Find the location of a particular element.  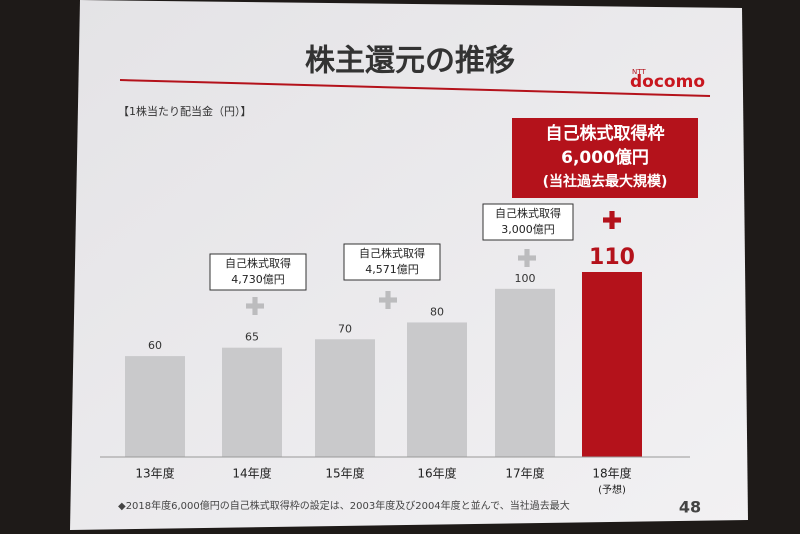

page-number: 48 is located at coordinates (690, 507).